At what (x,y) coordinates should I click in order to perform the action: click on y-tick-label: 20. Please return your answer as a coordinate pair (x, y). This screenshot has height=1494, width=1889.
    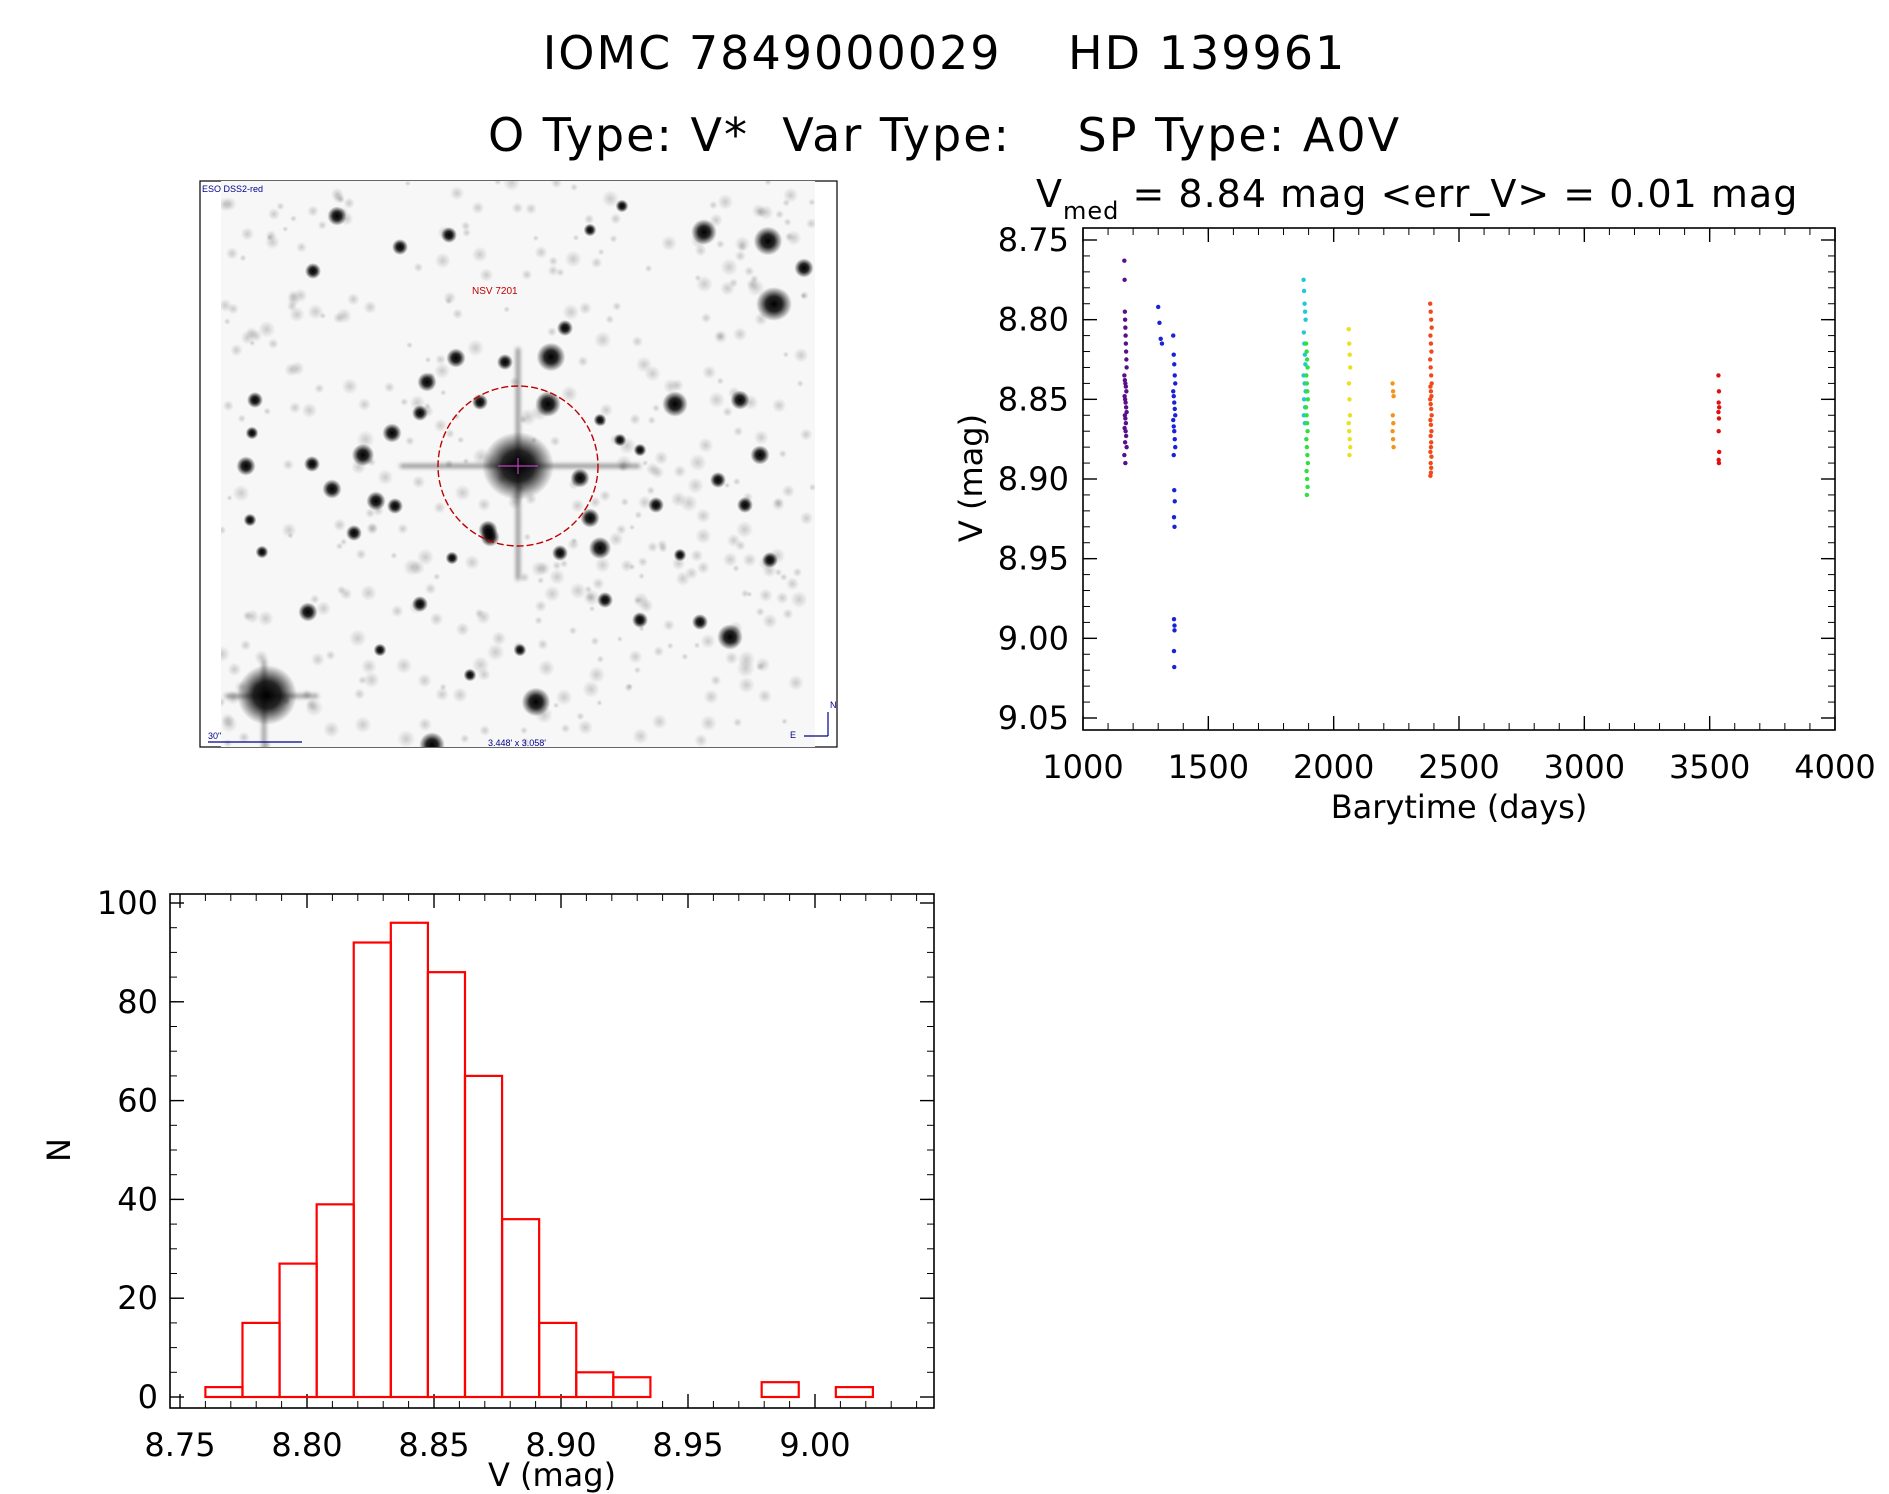
    Looking at the image, I should click on (137, 1298).